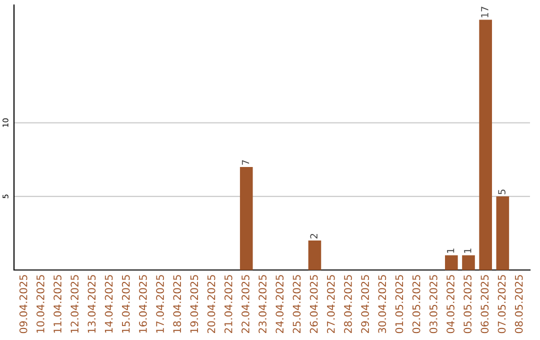  I want to click on x-tick-label: 24.04.2025, so click(280, 304).